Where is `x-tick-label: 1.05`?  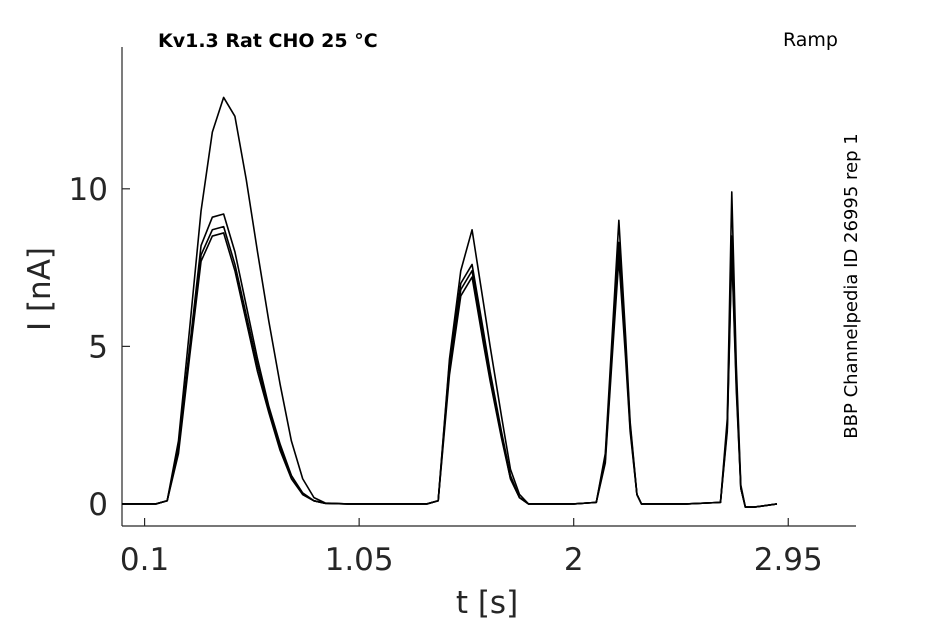 x-tick-label: 1.05 is located at coordinates (359, 560).